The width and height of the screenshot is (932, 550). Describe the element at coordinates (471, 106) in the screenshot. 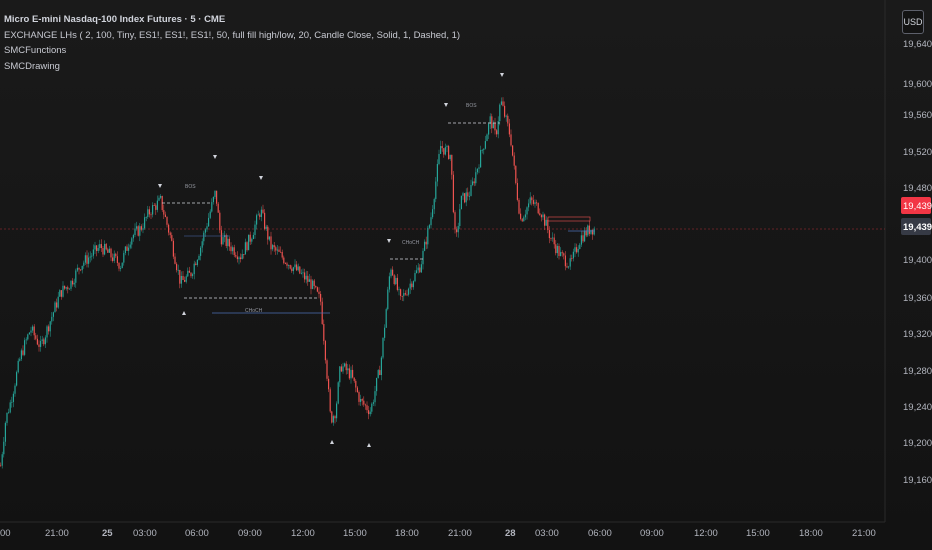

I see `bos-label-2: BOS` at that location.